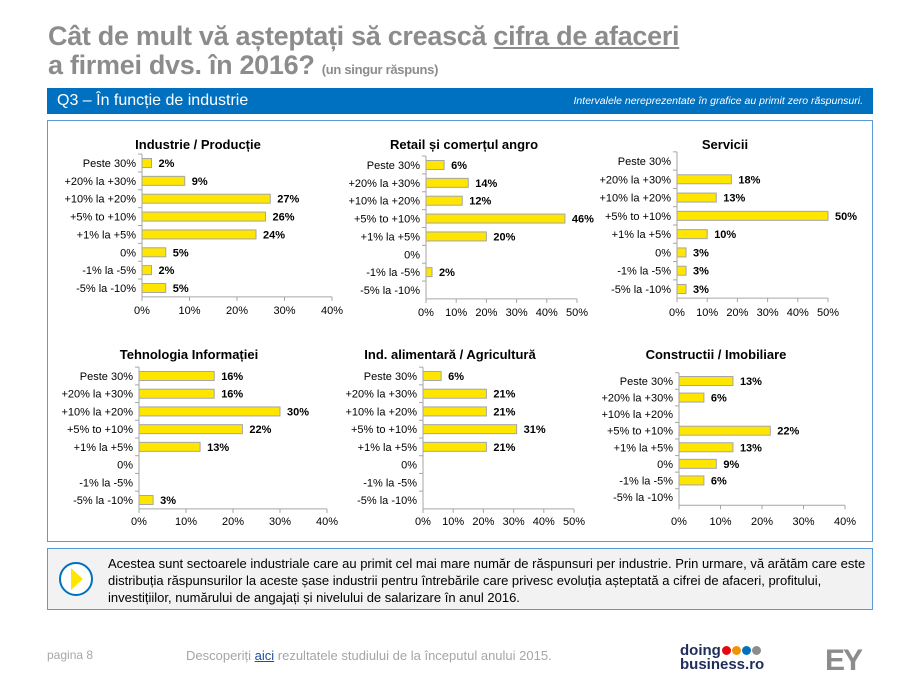  Describe the element at coordinates (700, 650) in the screenshot. I see `logo-doing: doing` at that location.